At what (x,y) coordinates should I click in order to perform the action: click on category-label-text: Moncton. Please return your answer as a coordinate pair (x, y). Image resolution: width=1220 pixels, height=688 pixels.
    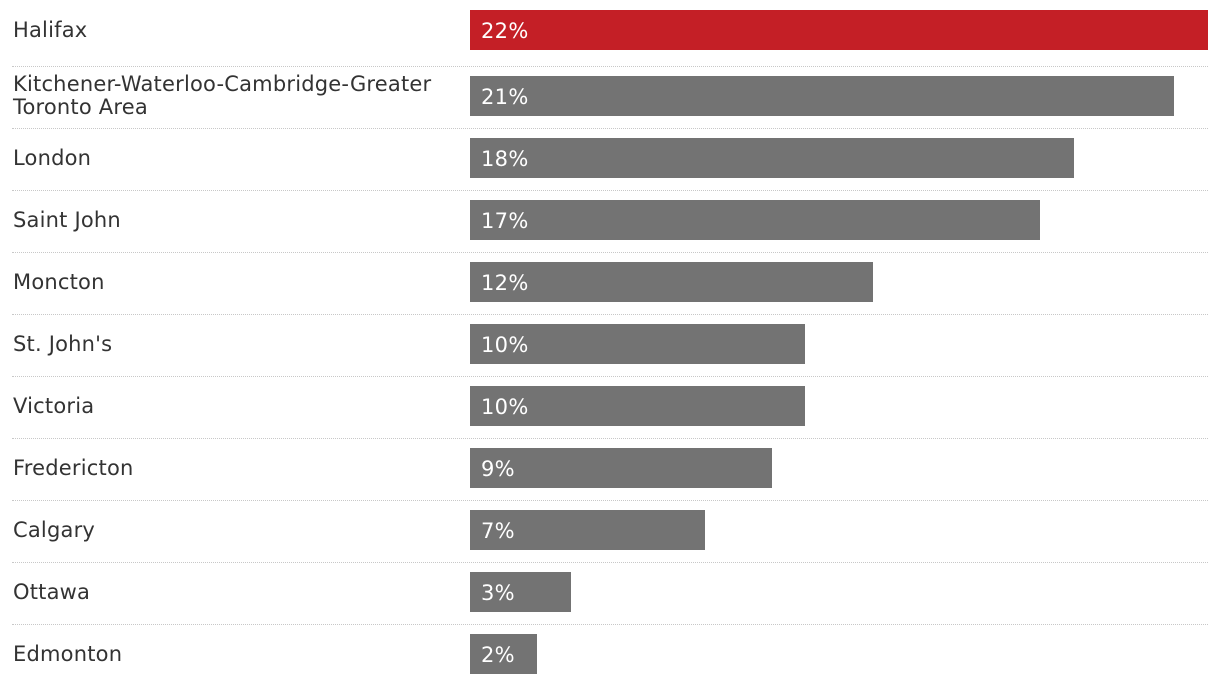
    Looking at the image, I should click on (59, 281).